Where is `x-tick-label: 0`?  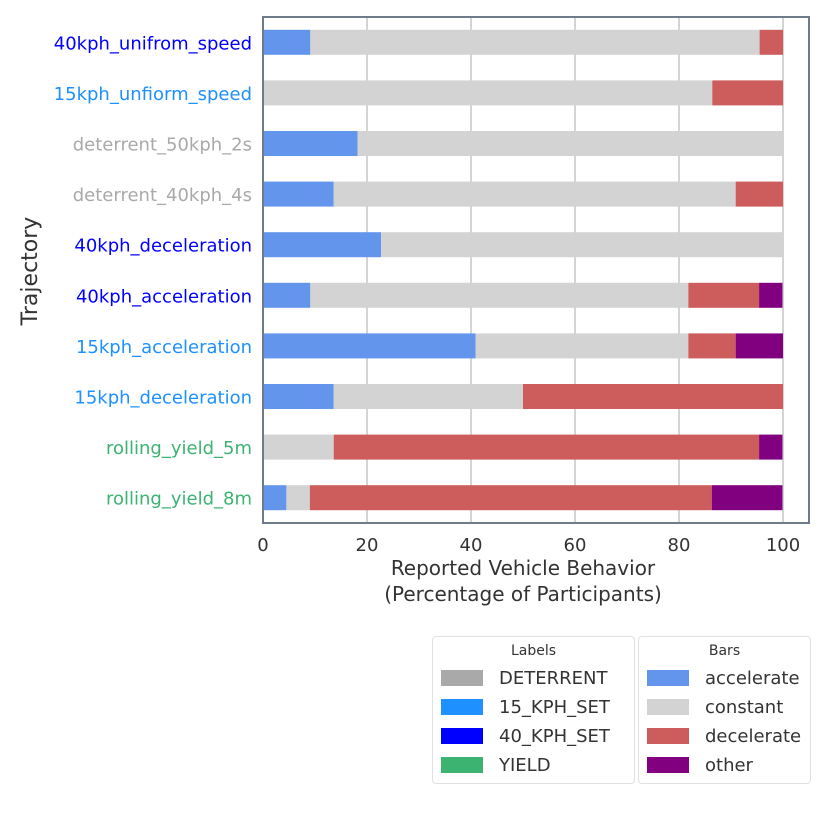
x-tick-label: 0 is located at coordinates (262, 545).